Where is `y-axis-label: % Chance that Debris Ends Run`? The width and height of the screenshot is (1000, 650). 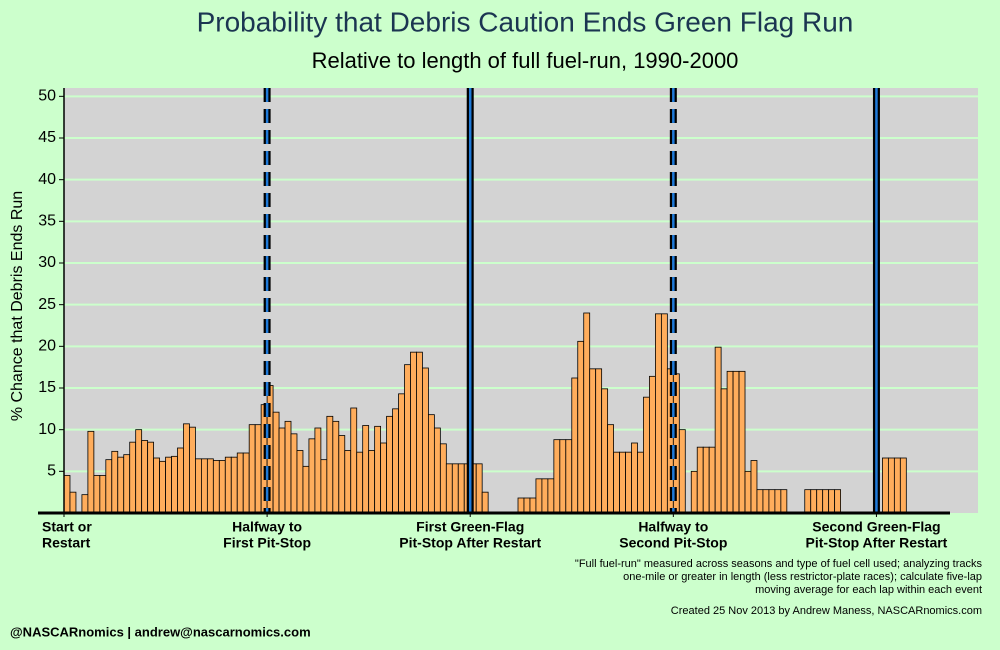 y-axis-label: % Chance that Debris Ends Run is located at coordinates (17, 306).